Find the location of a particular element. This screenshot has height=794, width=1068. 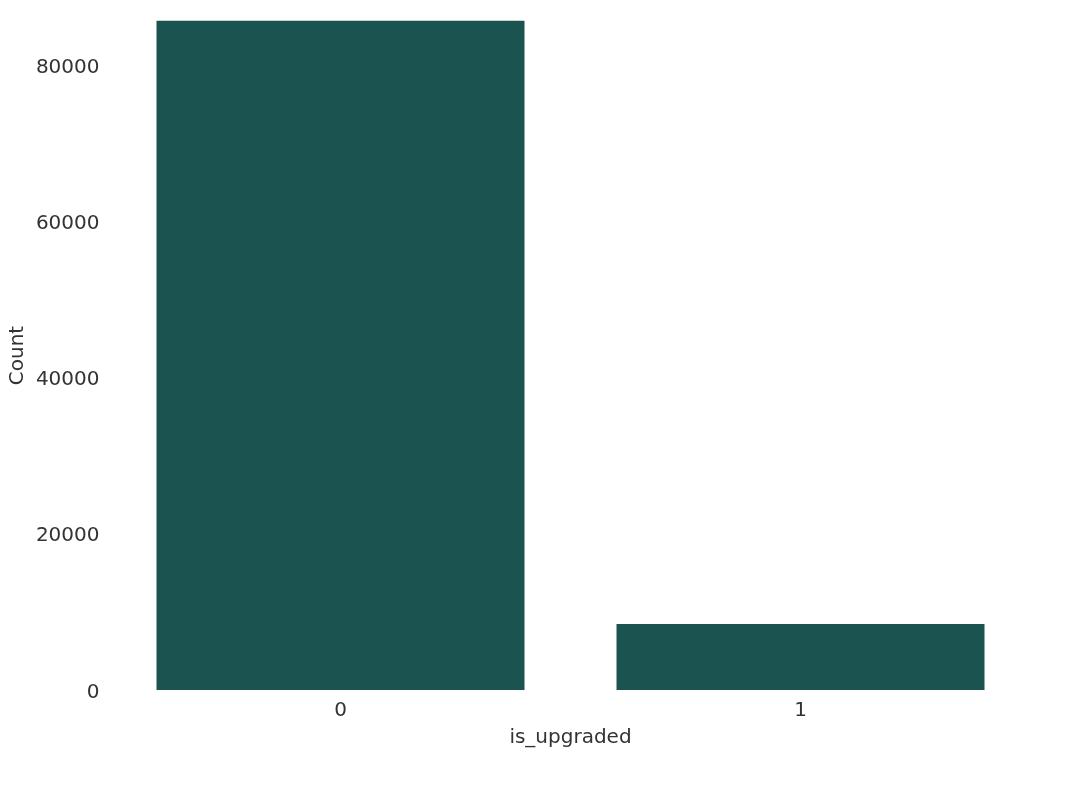

y-tick-label: 0 is located at coordinates (93, 690).